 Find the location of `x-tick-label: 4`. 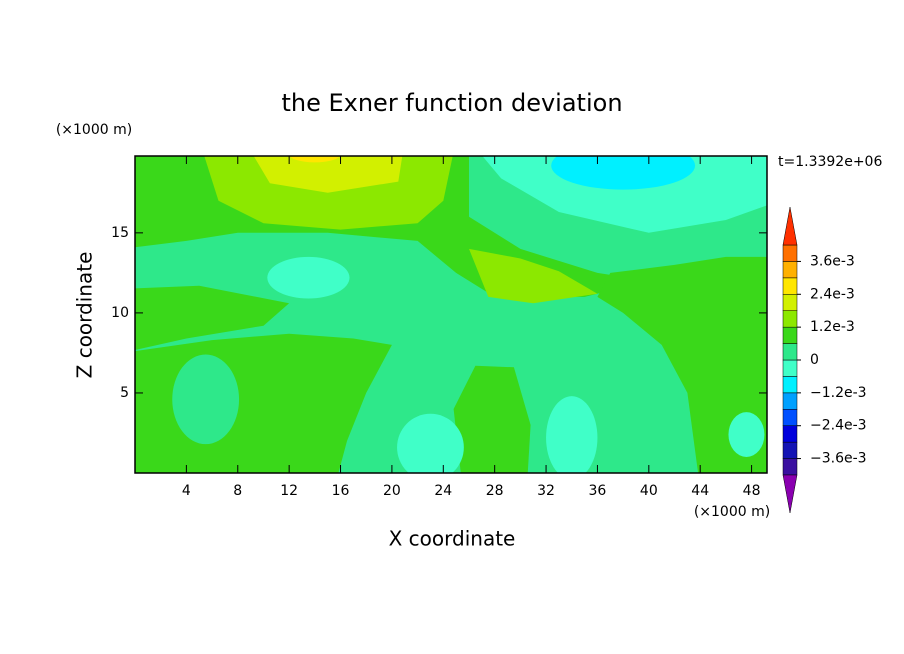

x-tick-label: 4 is located at coordinates (186, 491).